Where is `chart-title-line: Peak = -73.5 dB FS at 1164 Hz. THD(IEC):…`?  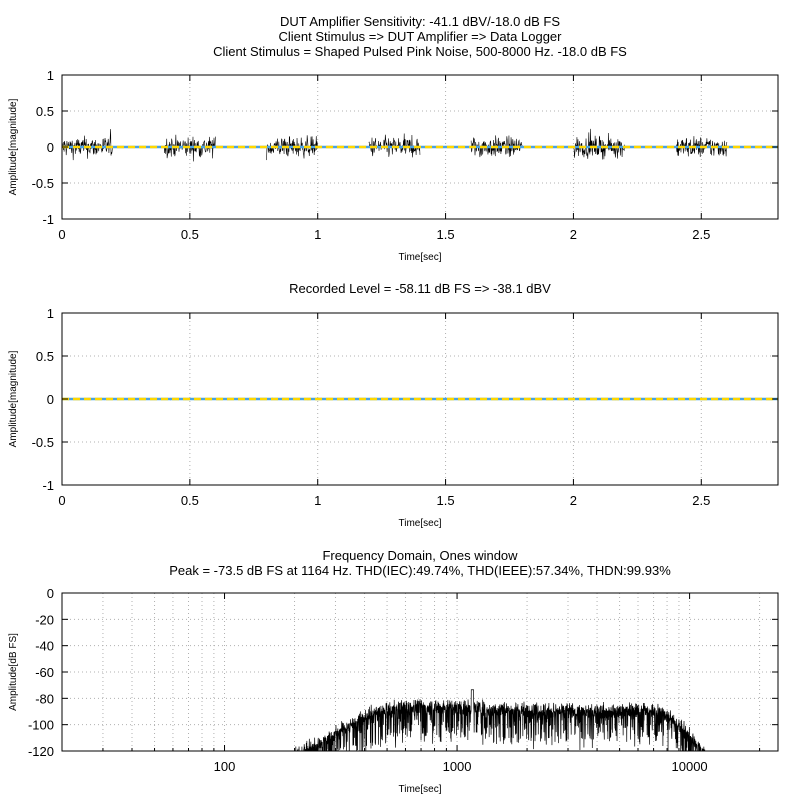
chart-title-line: Peak = -73.5 dB FS at 1164 Hz. THD(IEC):… is located at coordinates (420, 570).